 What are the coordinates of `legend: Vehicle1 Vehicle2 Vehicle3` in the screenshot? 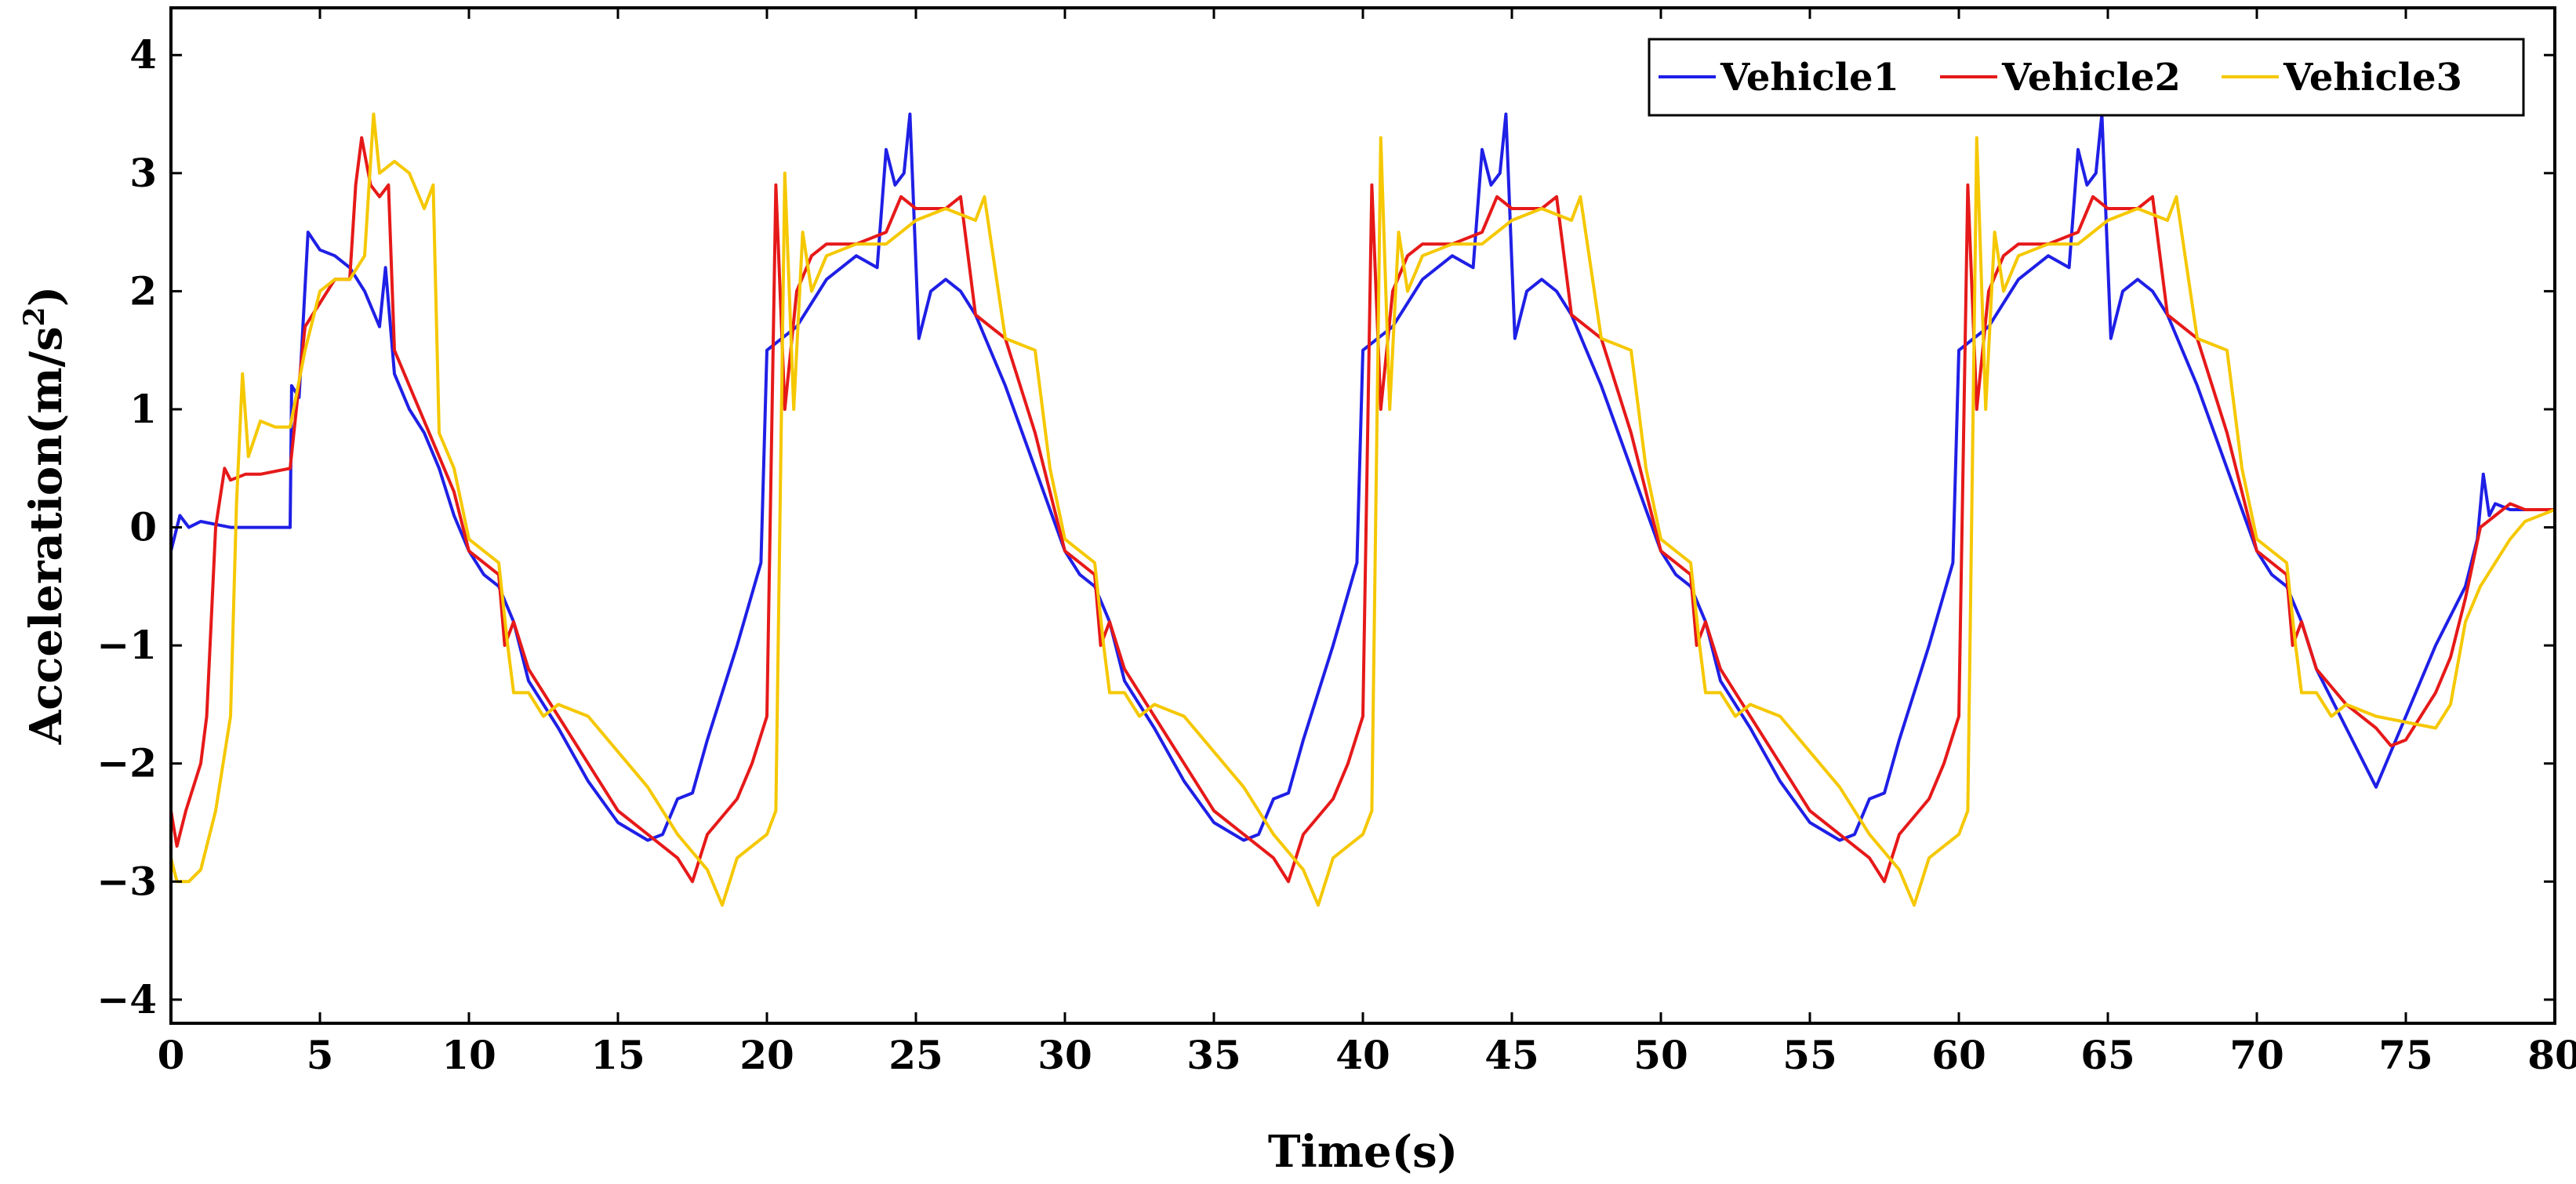 It's located at (2086, 77).